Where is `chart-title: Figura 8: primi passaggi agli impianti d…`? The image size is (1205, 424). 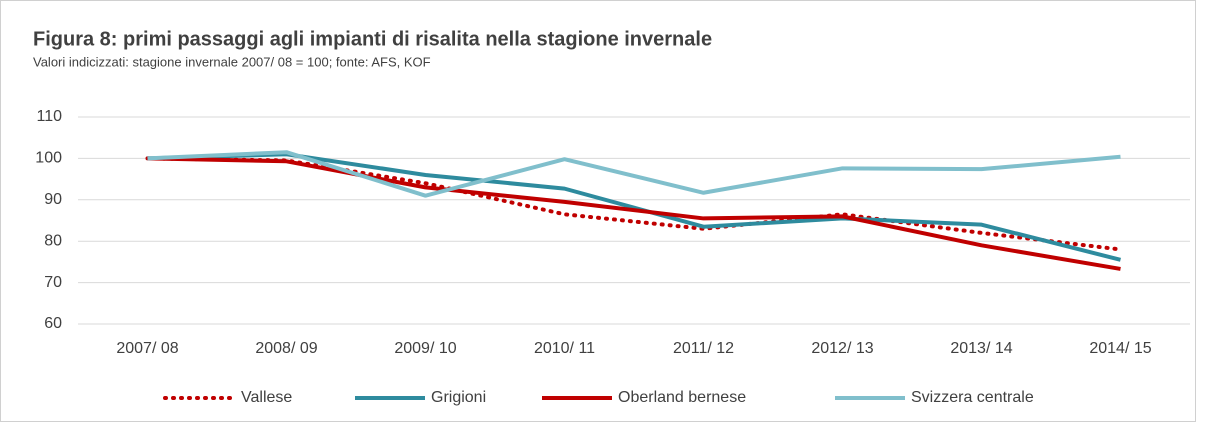 chart-title: Figura 8: primi passaggi agli impianti d… is located at coordinates (372, 39).